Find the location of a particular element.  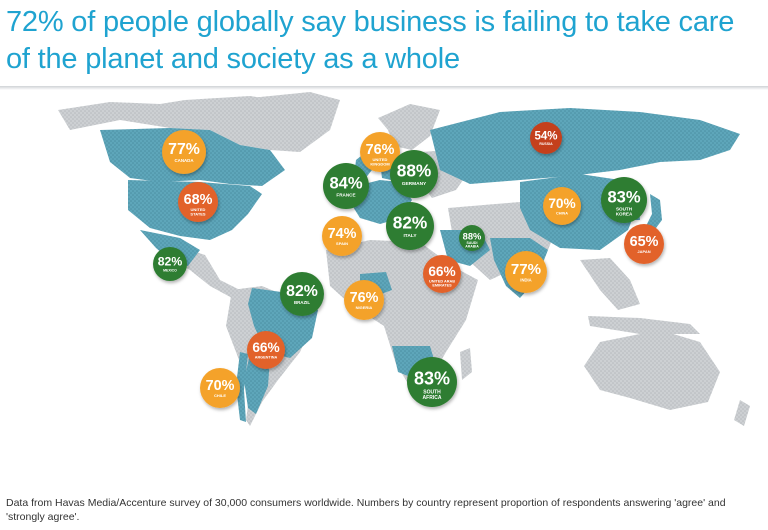

marker-russia: 54%RUSSIA is located at coordinates (546, 138).